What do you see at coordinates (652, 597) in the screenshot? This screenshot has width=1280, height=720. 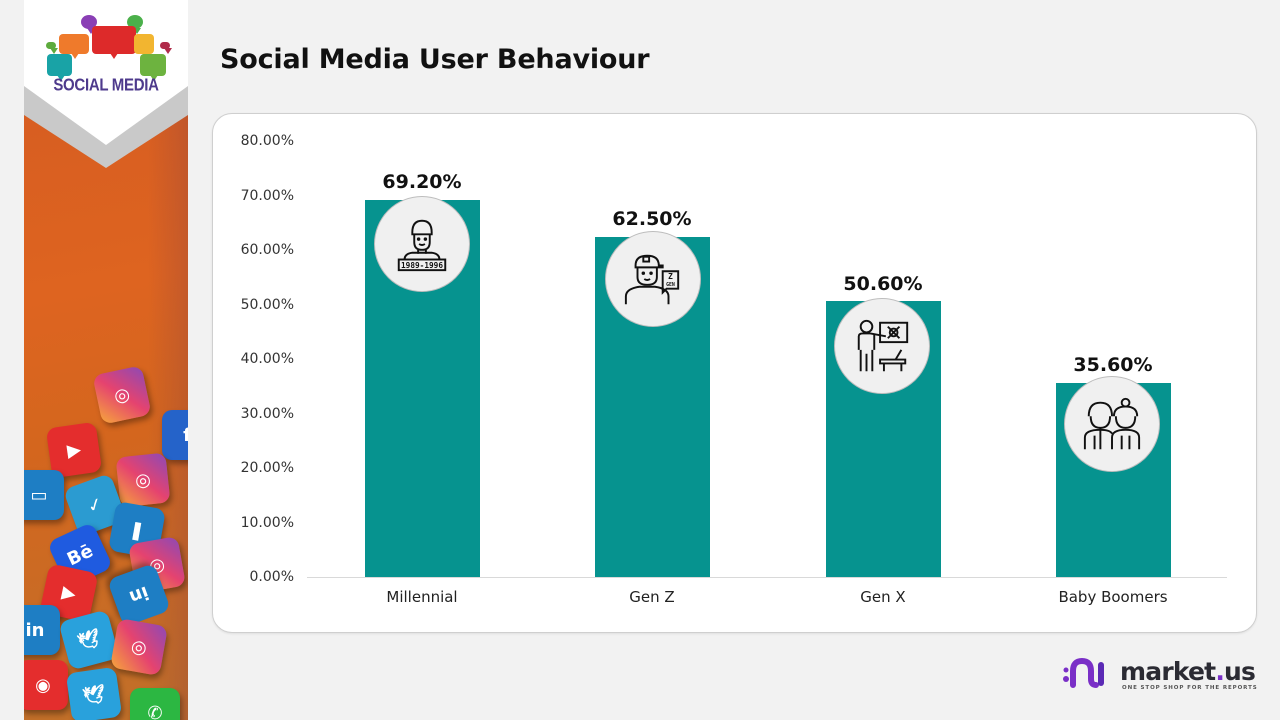 I see `x-label: Gen Z` at bounding box center [652, 597].